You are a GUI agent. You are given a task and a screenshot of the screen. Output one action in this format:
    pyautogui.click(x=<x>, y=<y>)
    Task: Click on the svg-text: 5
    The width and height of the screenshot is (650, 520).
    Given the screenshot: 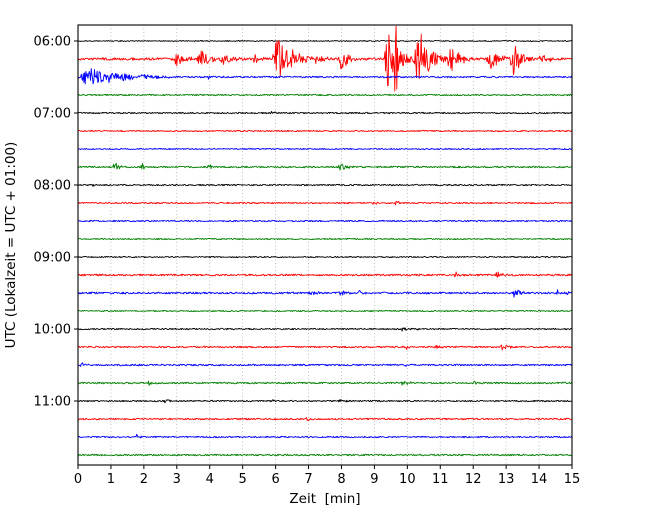 What is the action you would take?
    pyautogui.click(x=243, y=479)
    